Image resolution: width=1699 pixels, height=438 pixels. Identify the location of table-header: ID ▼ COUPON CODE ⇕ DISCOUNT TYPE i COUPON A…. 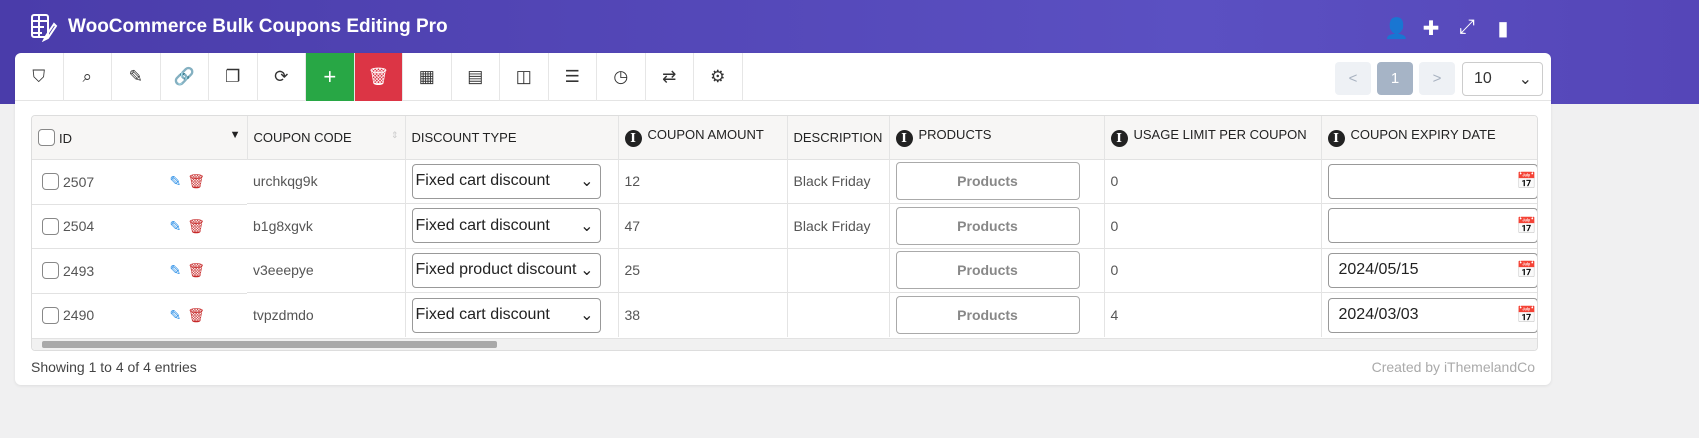
(784, 137).